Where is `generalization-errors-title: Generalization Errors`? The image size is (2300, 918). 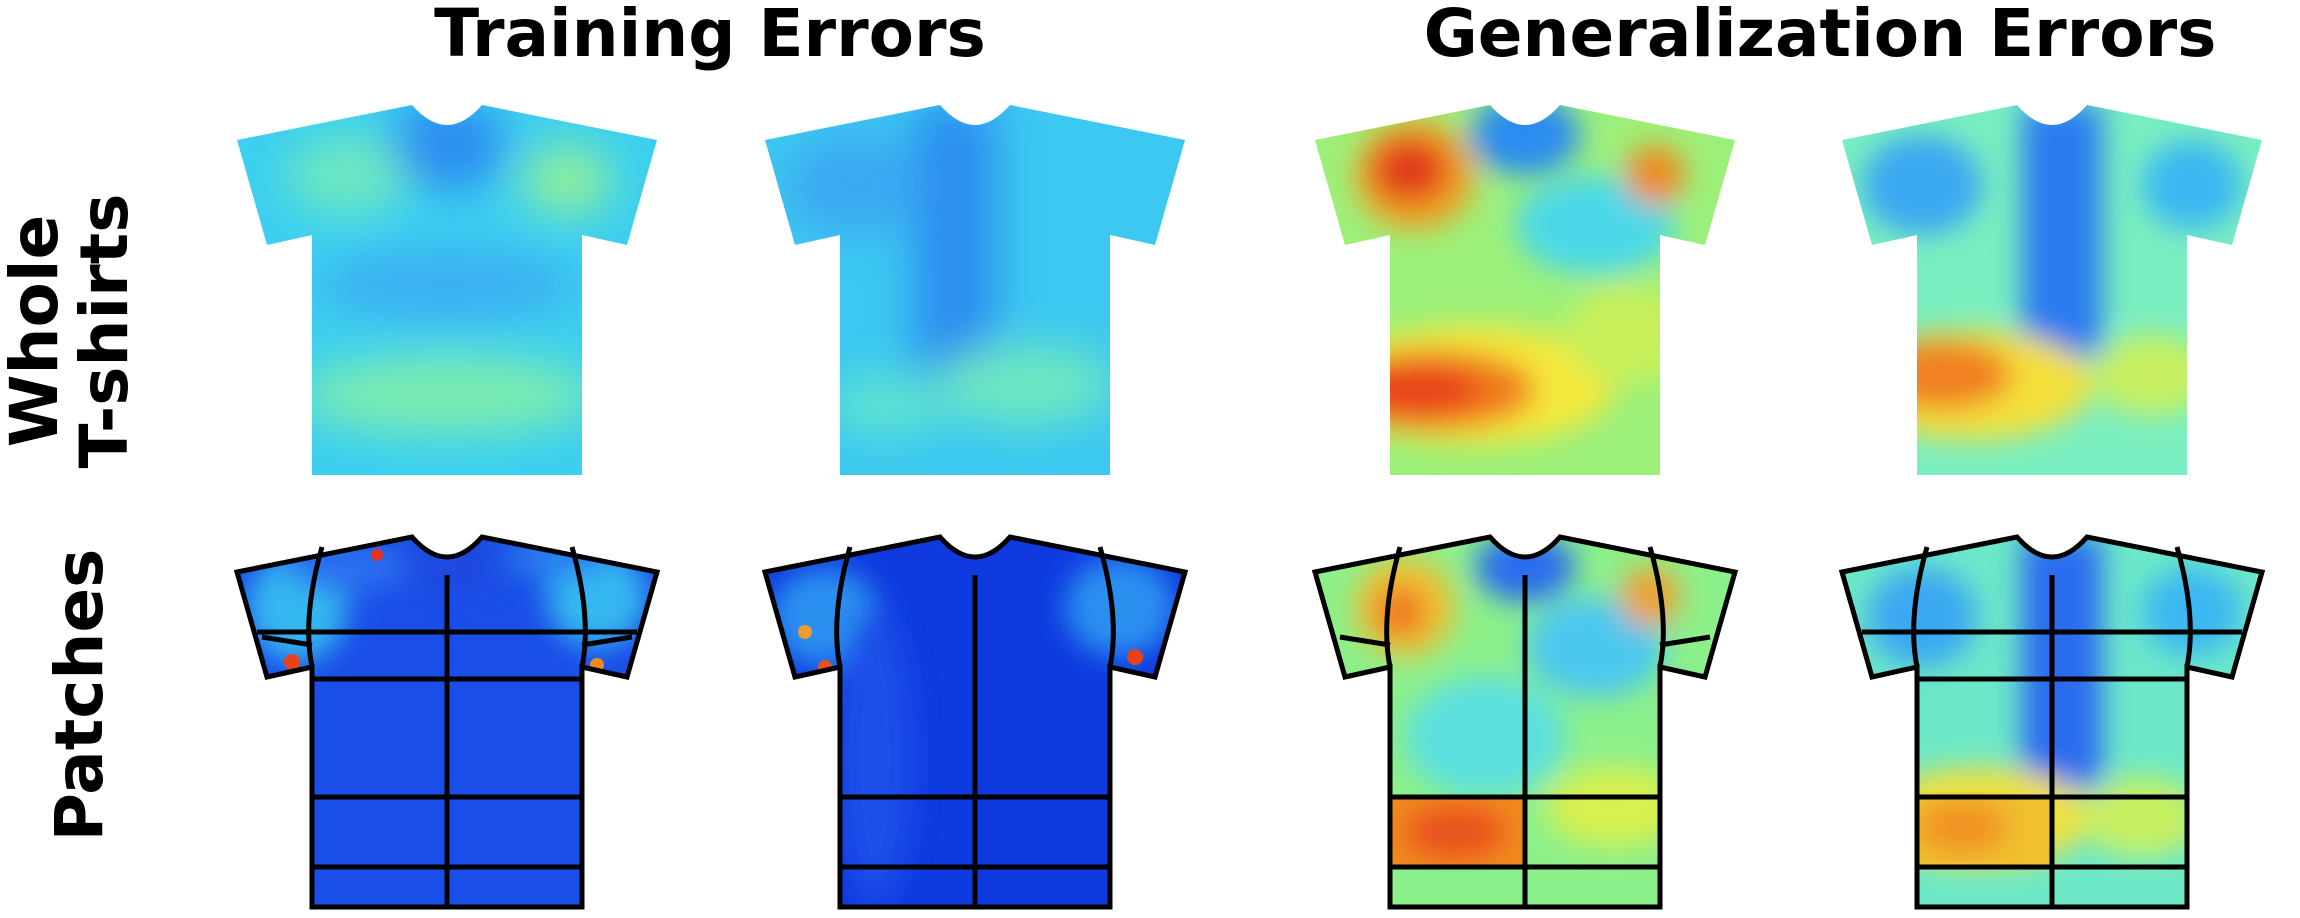 generalization-errors-title: Generalization Errors is located at coordinates (1820, 36).